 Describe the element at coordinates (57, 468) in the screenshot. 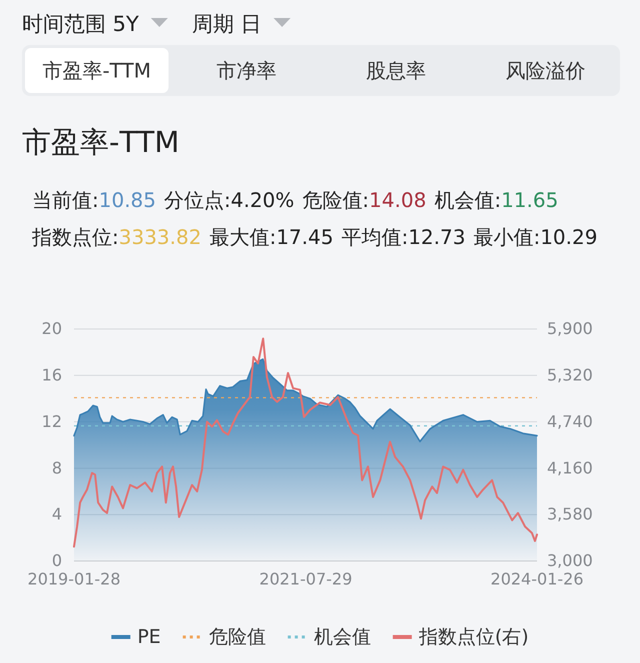

I see `y-tick-label: 8` at that location.